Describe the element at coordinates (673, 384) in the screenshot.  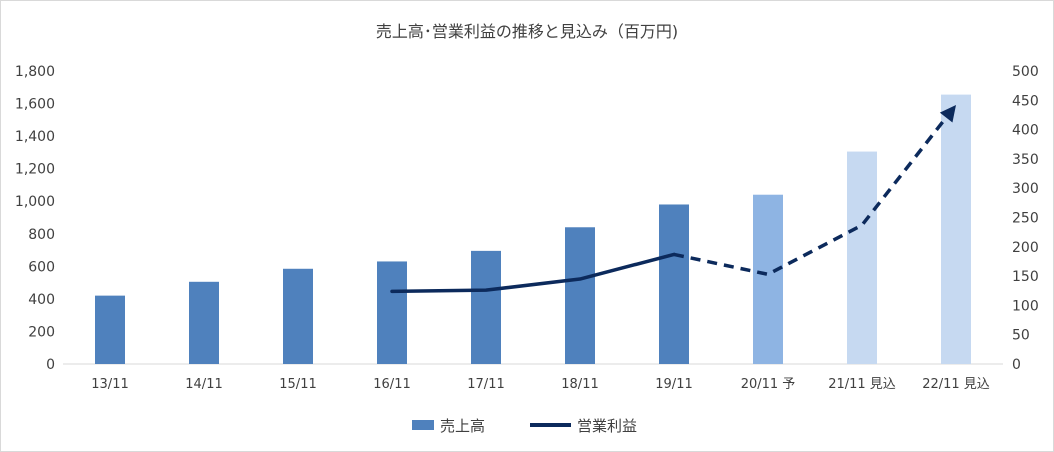
I see `x-tick-label: 19/11` at that location.